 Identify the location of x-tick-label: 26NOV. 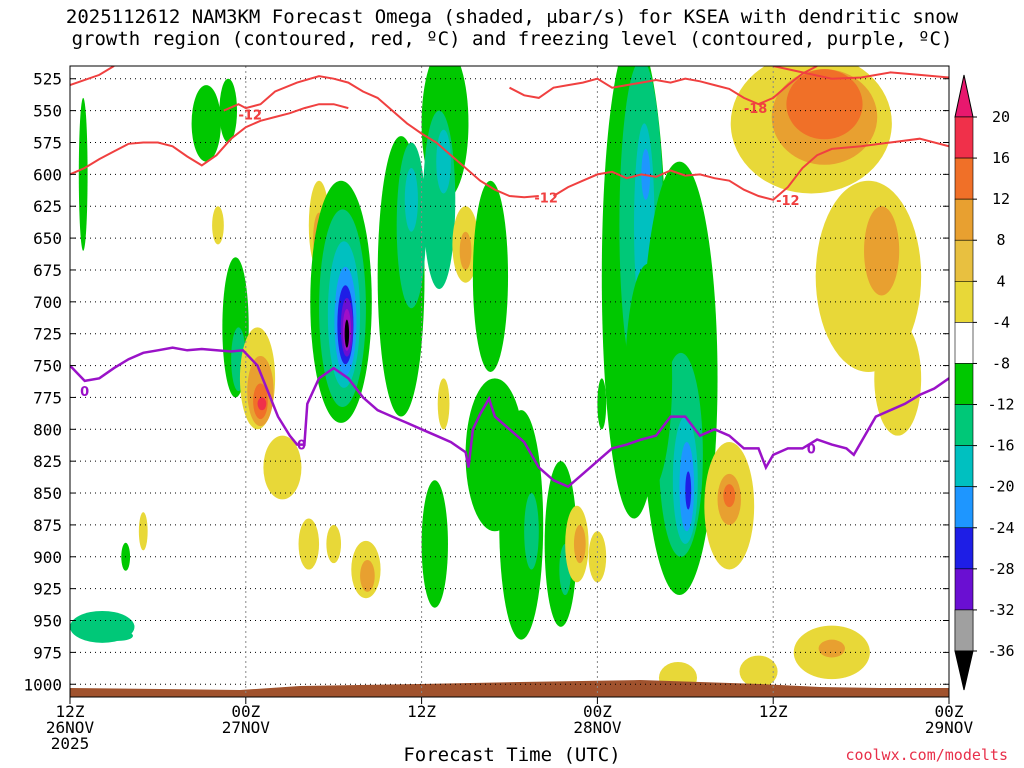
(70, 727).